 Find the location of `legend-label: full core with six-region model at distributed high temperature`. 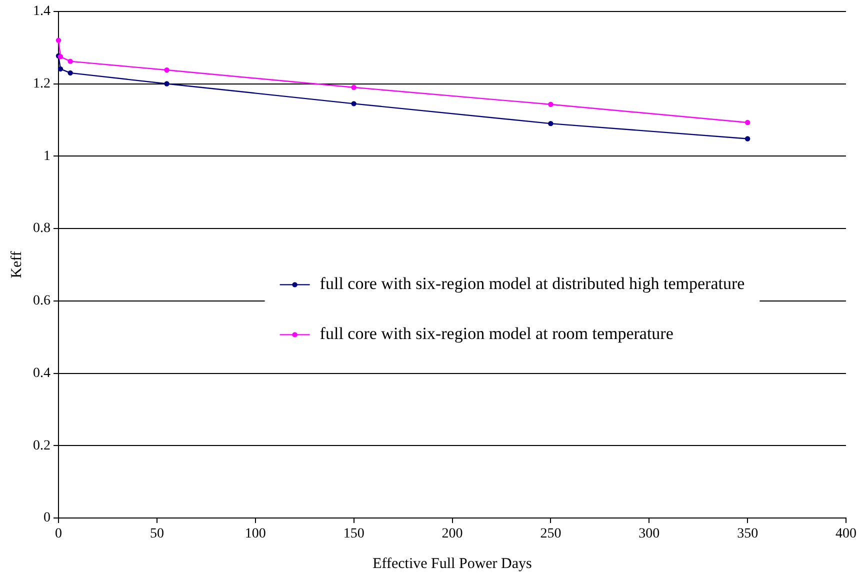

legend-label: full core with six-region model at distributed high temperature is located at coordinates (532, 284).